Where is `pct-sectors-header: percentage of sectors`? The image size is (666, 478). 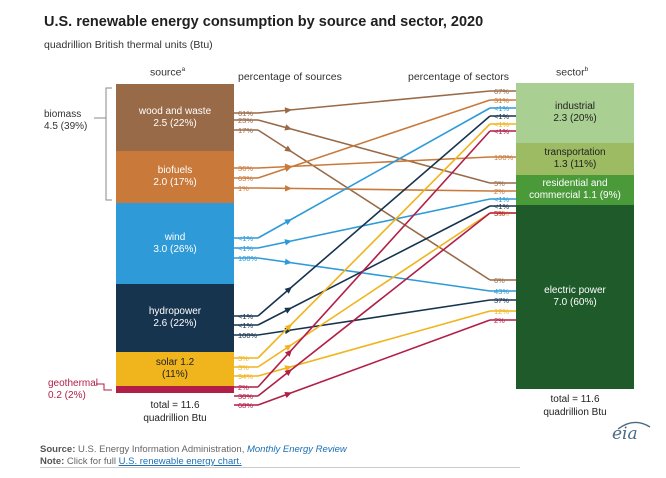
pct-sectors-header: percentage of sectors is located at coordinates (458, 77).